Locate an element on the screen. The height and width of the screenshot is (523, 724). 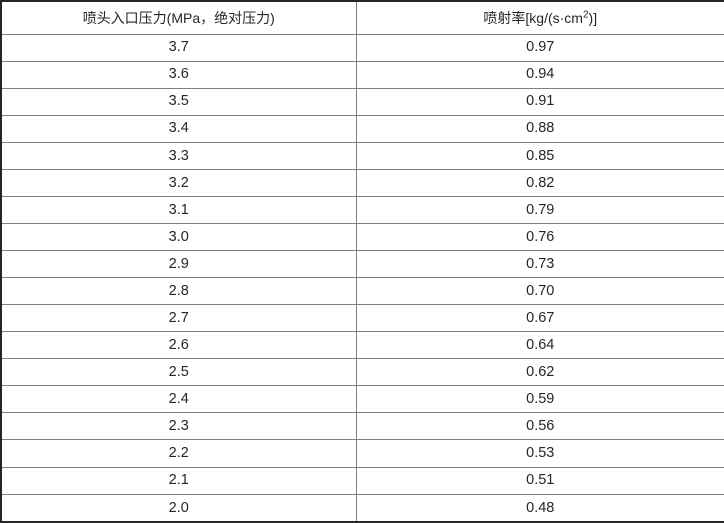
pressure-cell: 2.7 is located at coordinates (178, 318).